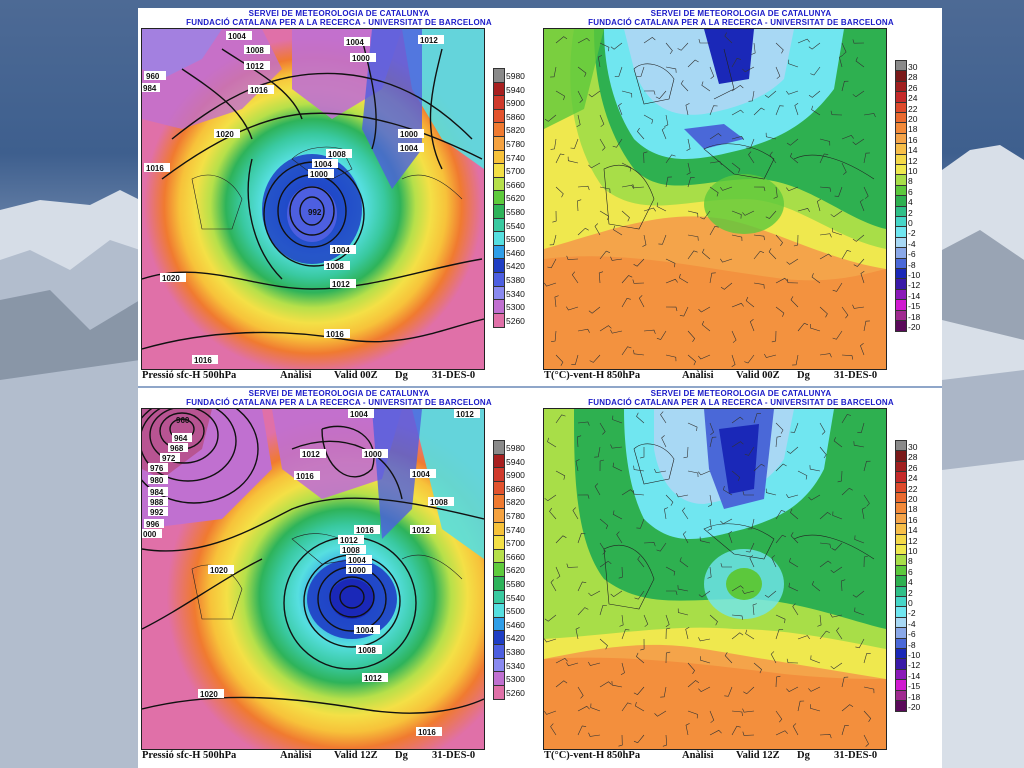  What do you see at coordinates (515, 488) in the screenshot?
I see `scale-label: 5860` at bounding box center [515, 488].